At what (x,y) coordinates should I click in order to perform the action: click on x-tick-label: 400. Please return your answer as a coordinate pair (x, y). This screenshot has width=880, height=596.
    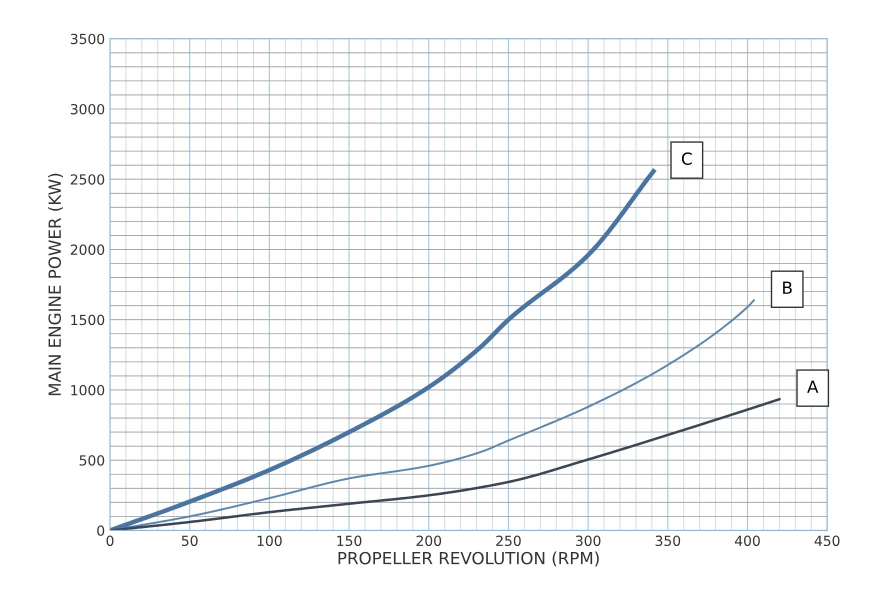
    Looking at the image, I should click on (747, 541).